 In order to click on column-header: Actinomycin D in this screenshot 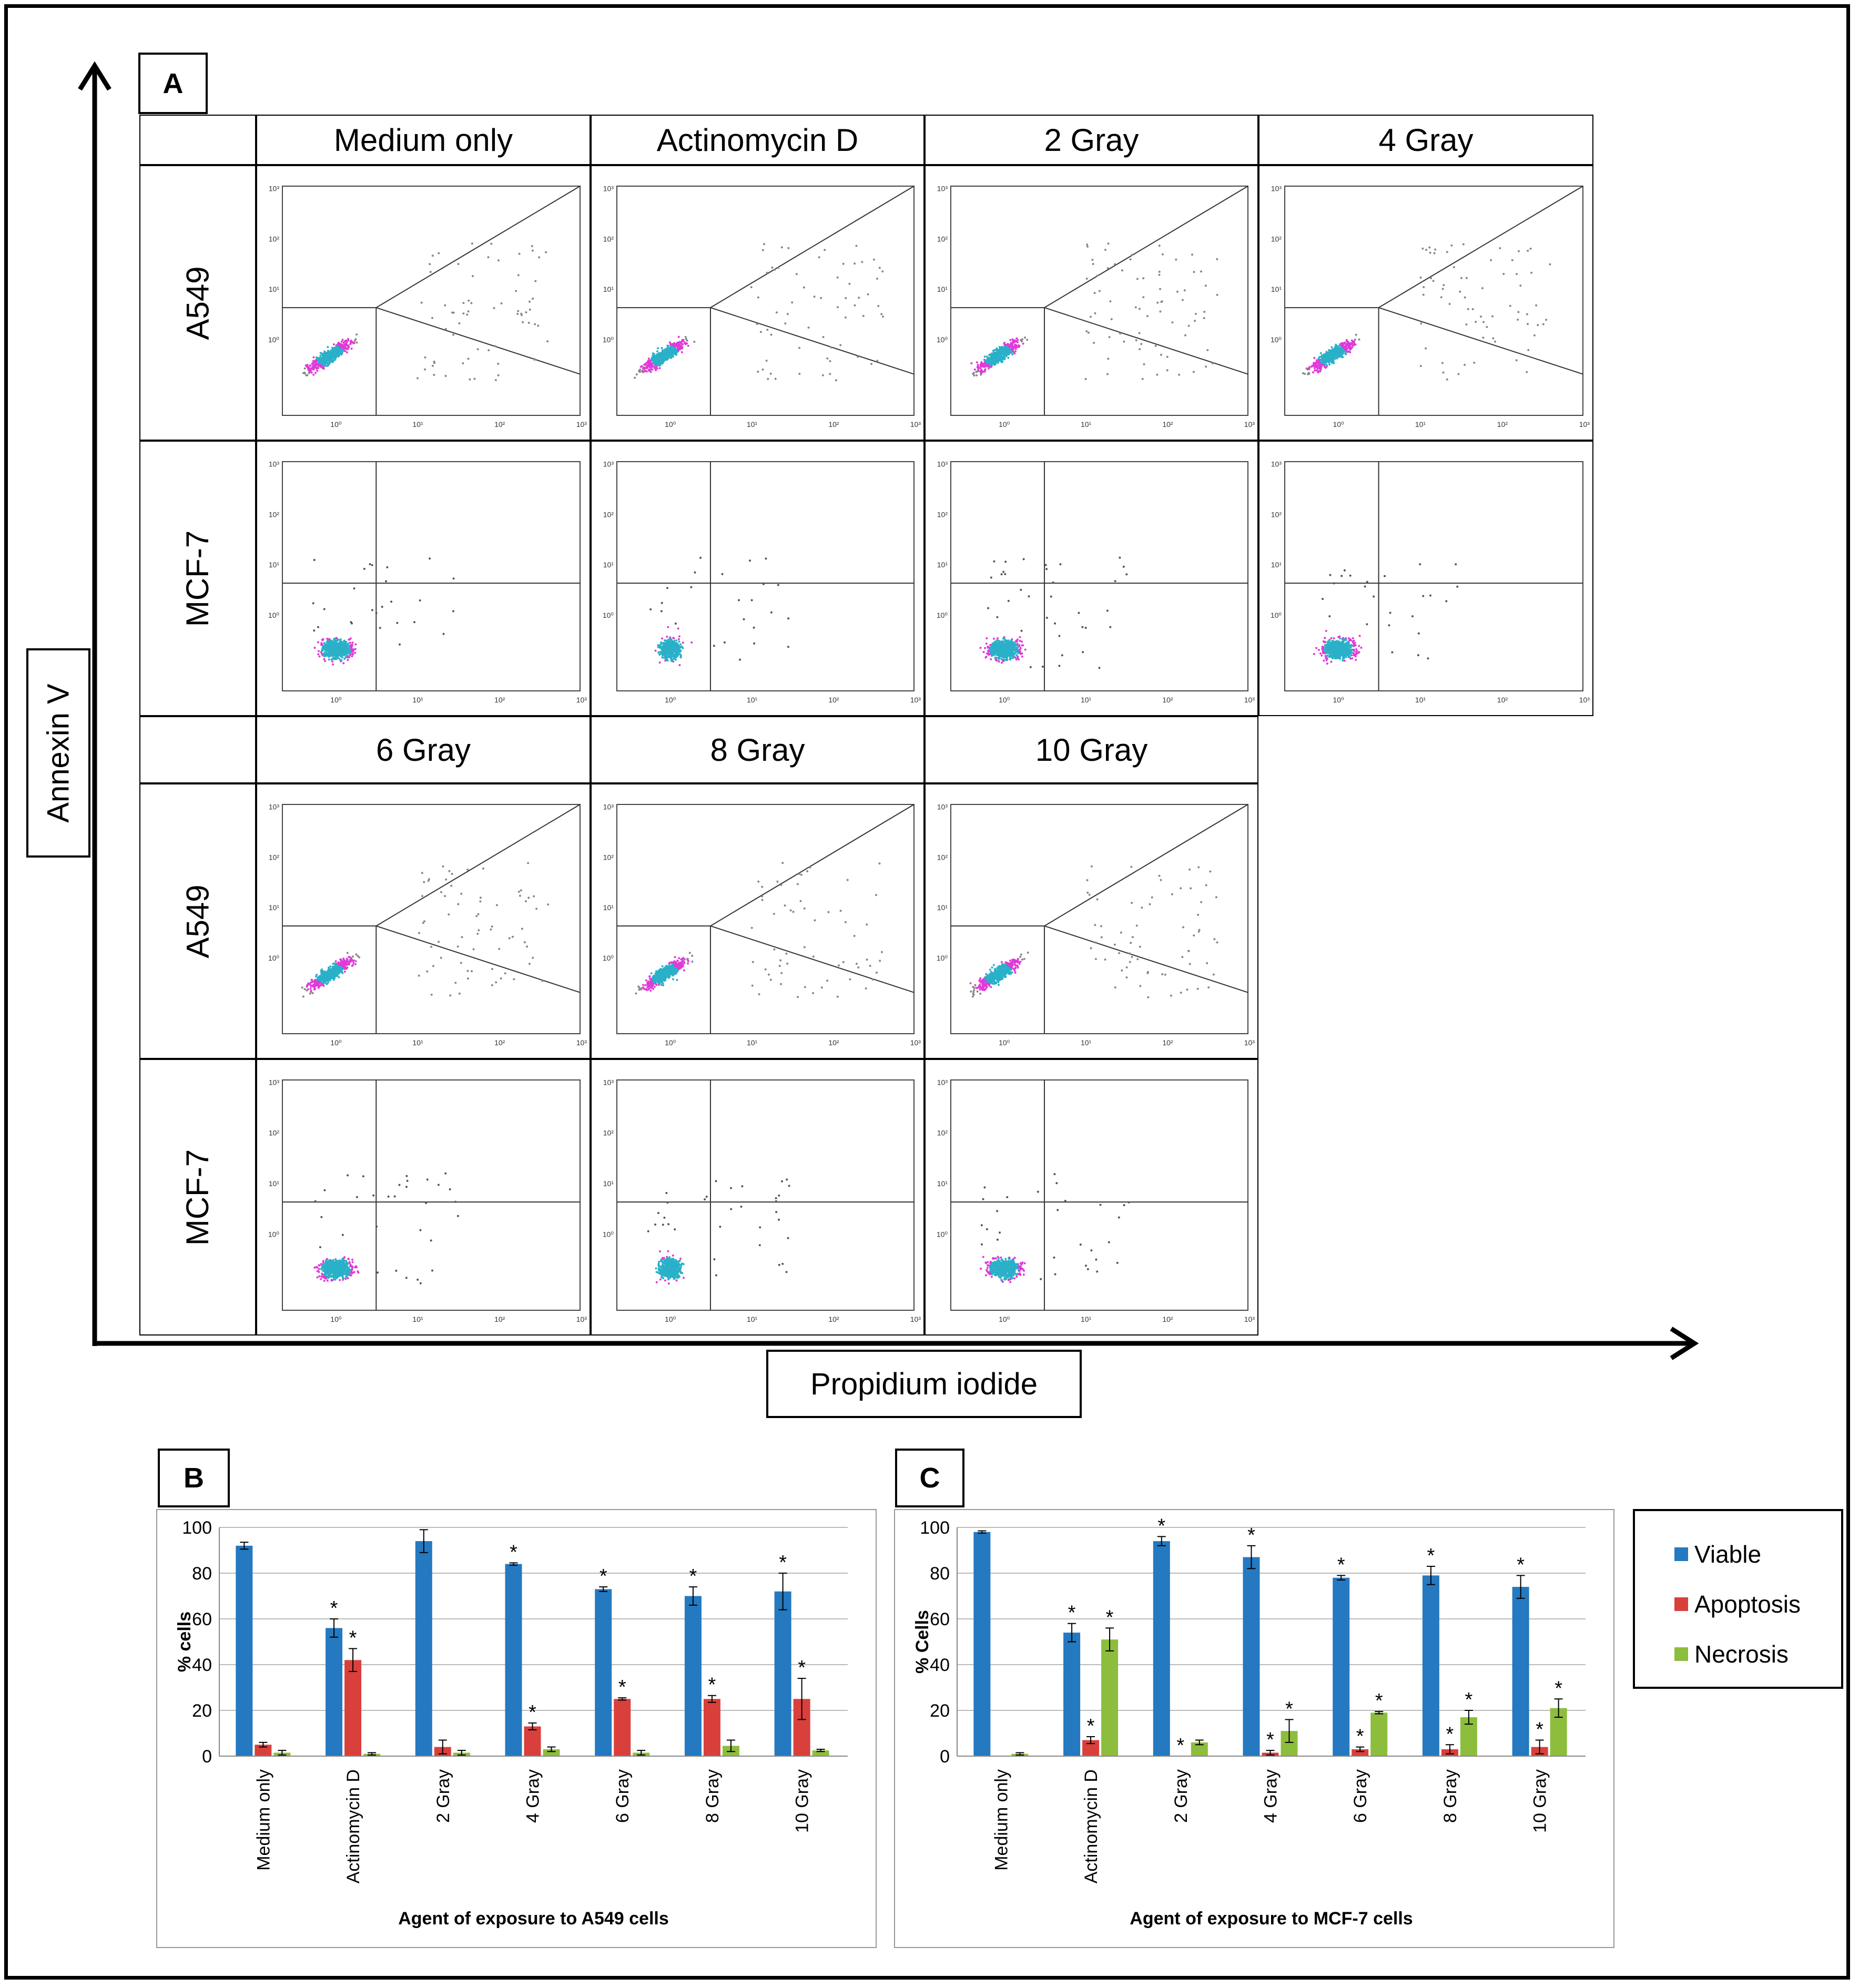, I will do `click(758, 140)`.